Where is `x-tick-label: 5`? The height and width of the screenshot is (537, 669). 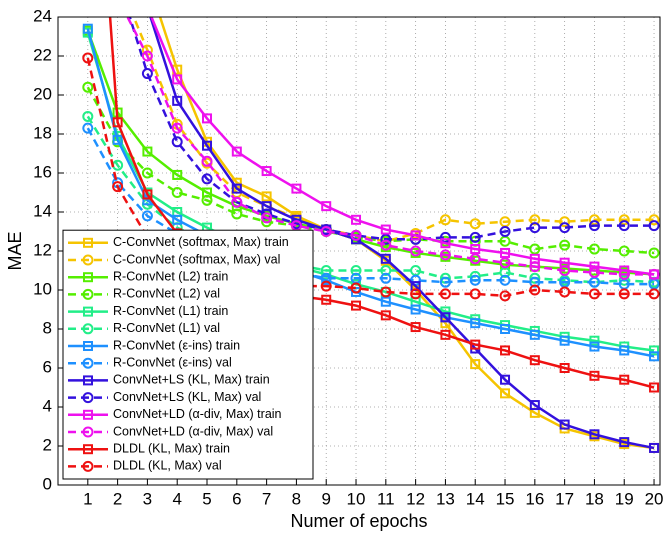 x-tick-label: 5 is located at coordinates (206, 498).